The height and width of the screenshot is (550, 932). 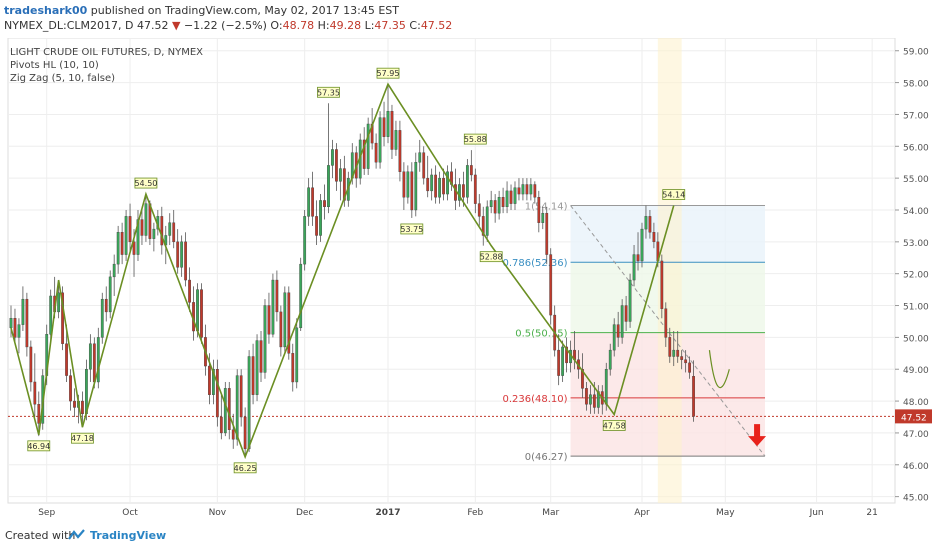 What do you see at coordinates (642, 513) in the screenshot?
I see `x-tick-label: Apr` at bounding box center [642, 513].